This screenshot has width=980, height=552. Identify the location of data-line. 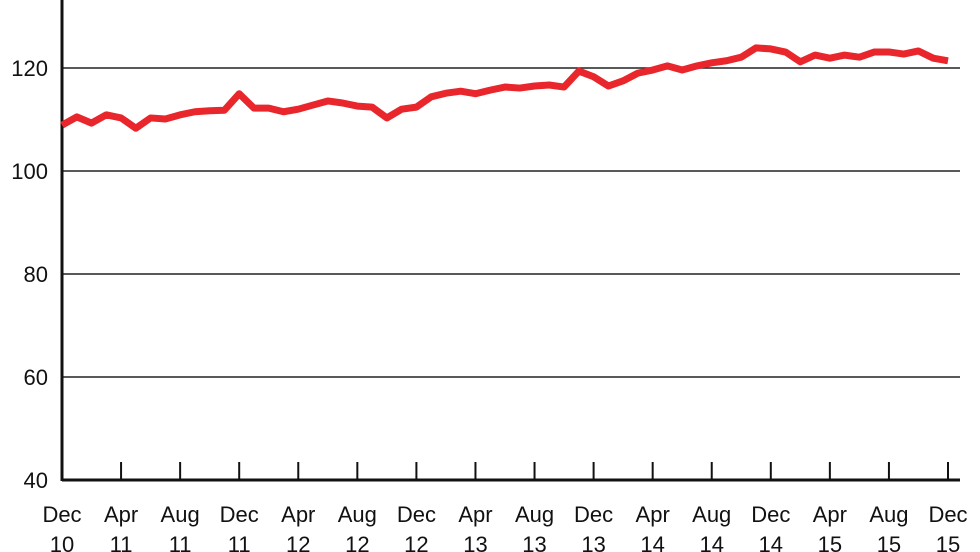
(504, 88).